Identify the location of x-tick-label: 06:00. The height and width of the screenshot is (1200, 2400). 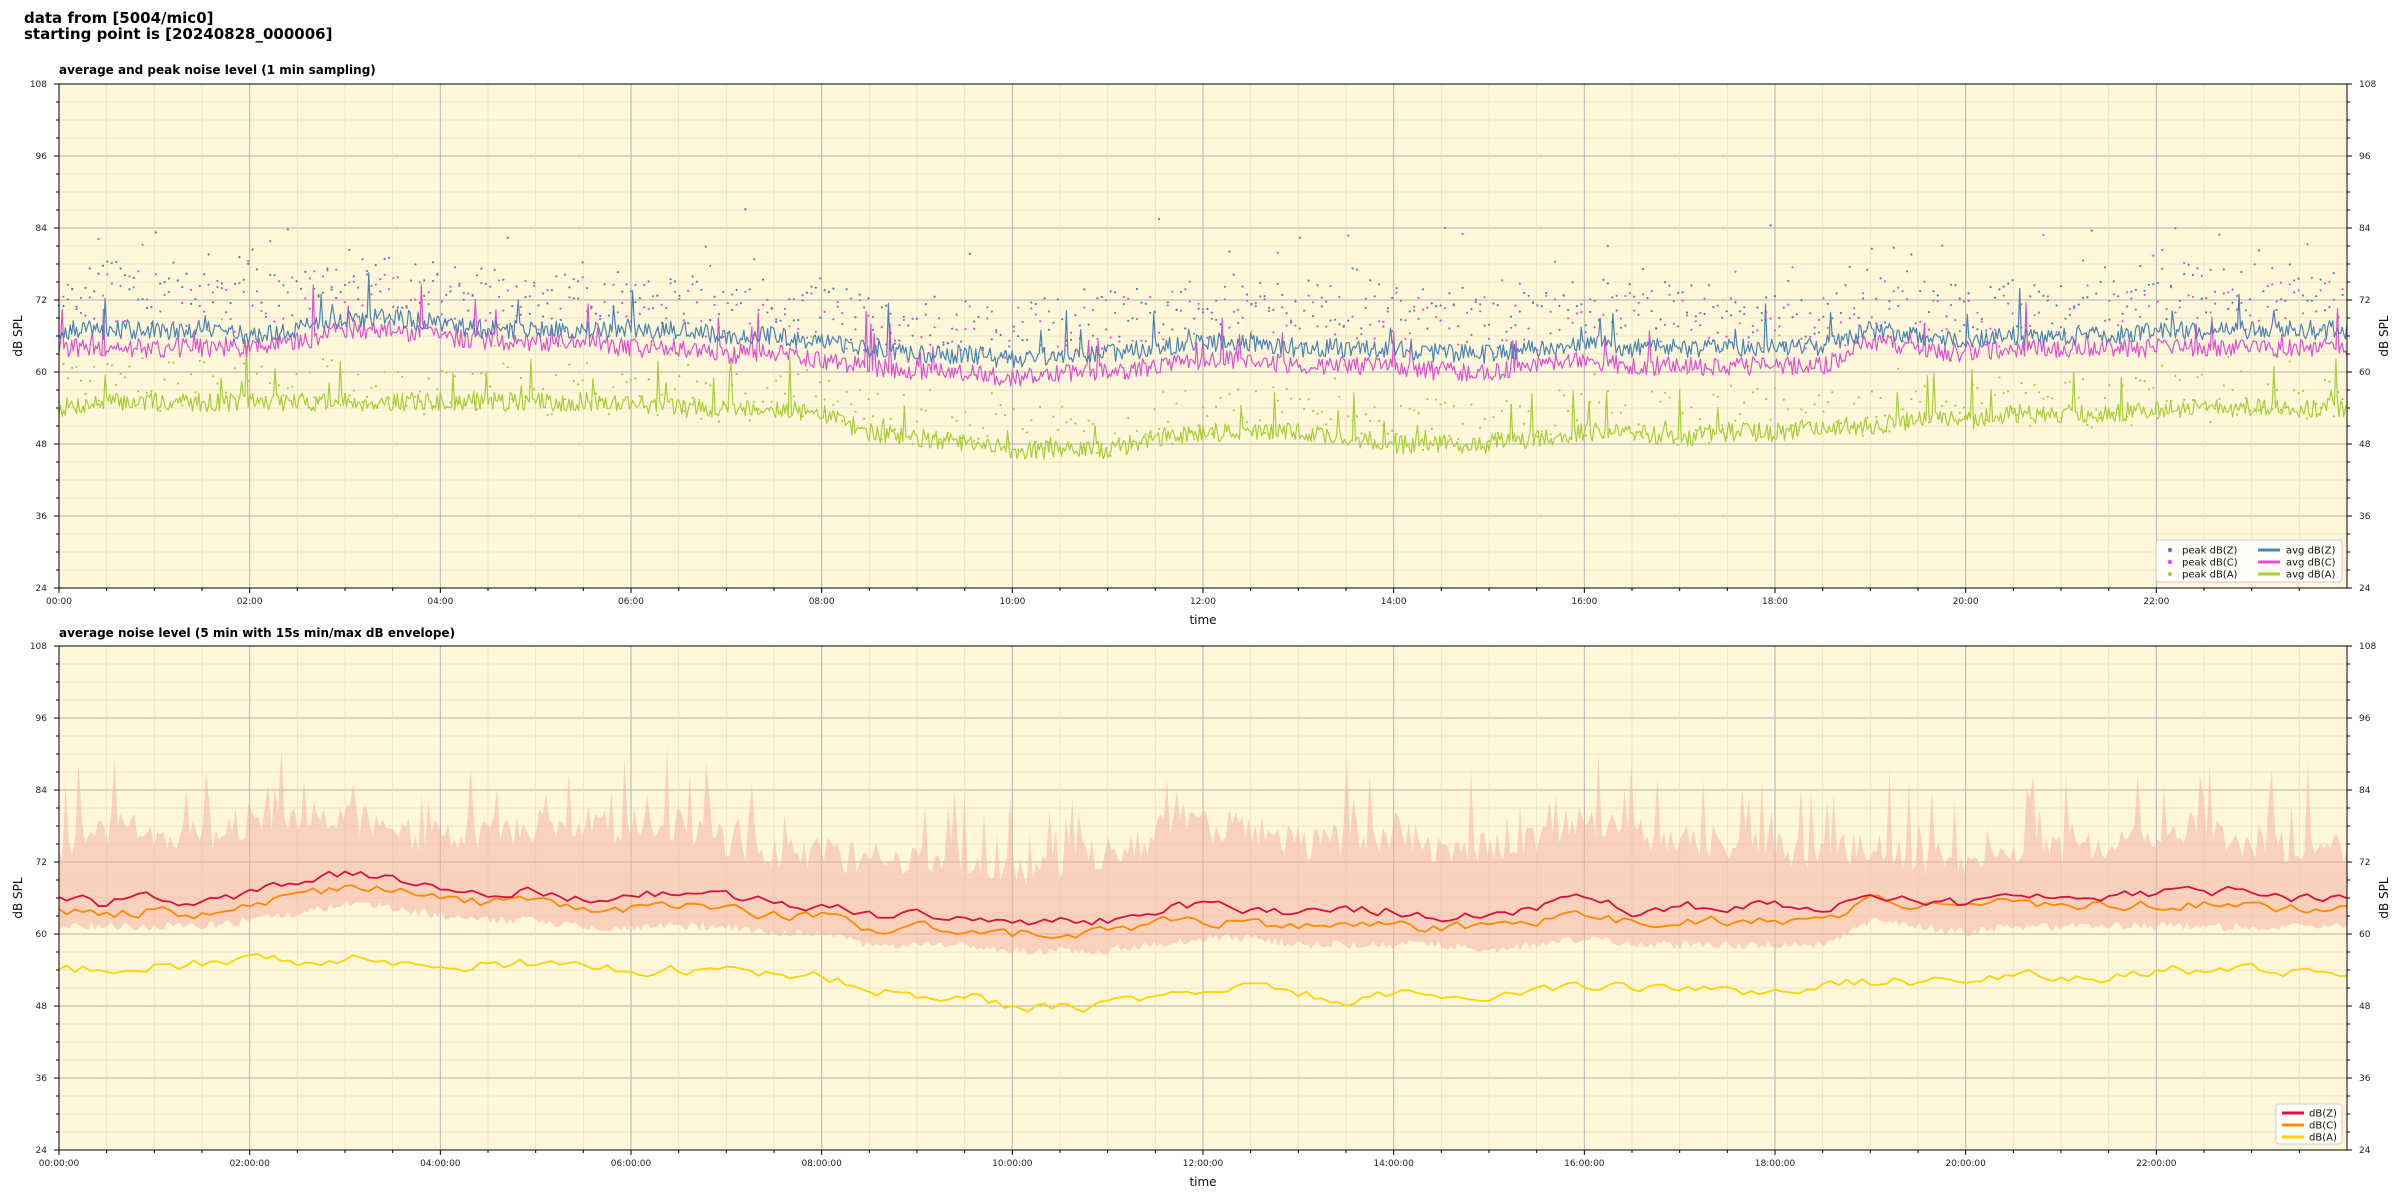
(631, 602).